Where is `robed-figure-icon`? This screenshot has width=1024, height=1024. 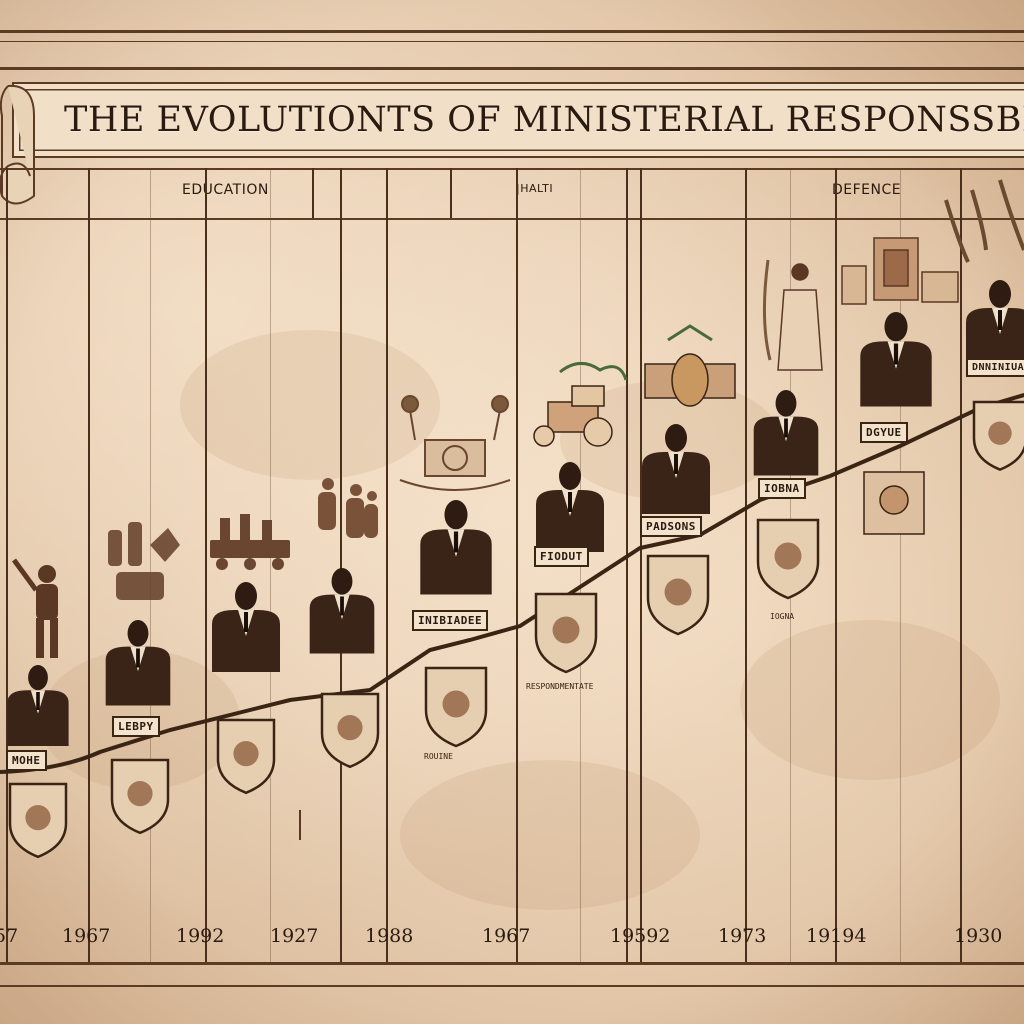
robed-figure-icon is located at coordinates (792, 315).